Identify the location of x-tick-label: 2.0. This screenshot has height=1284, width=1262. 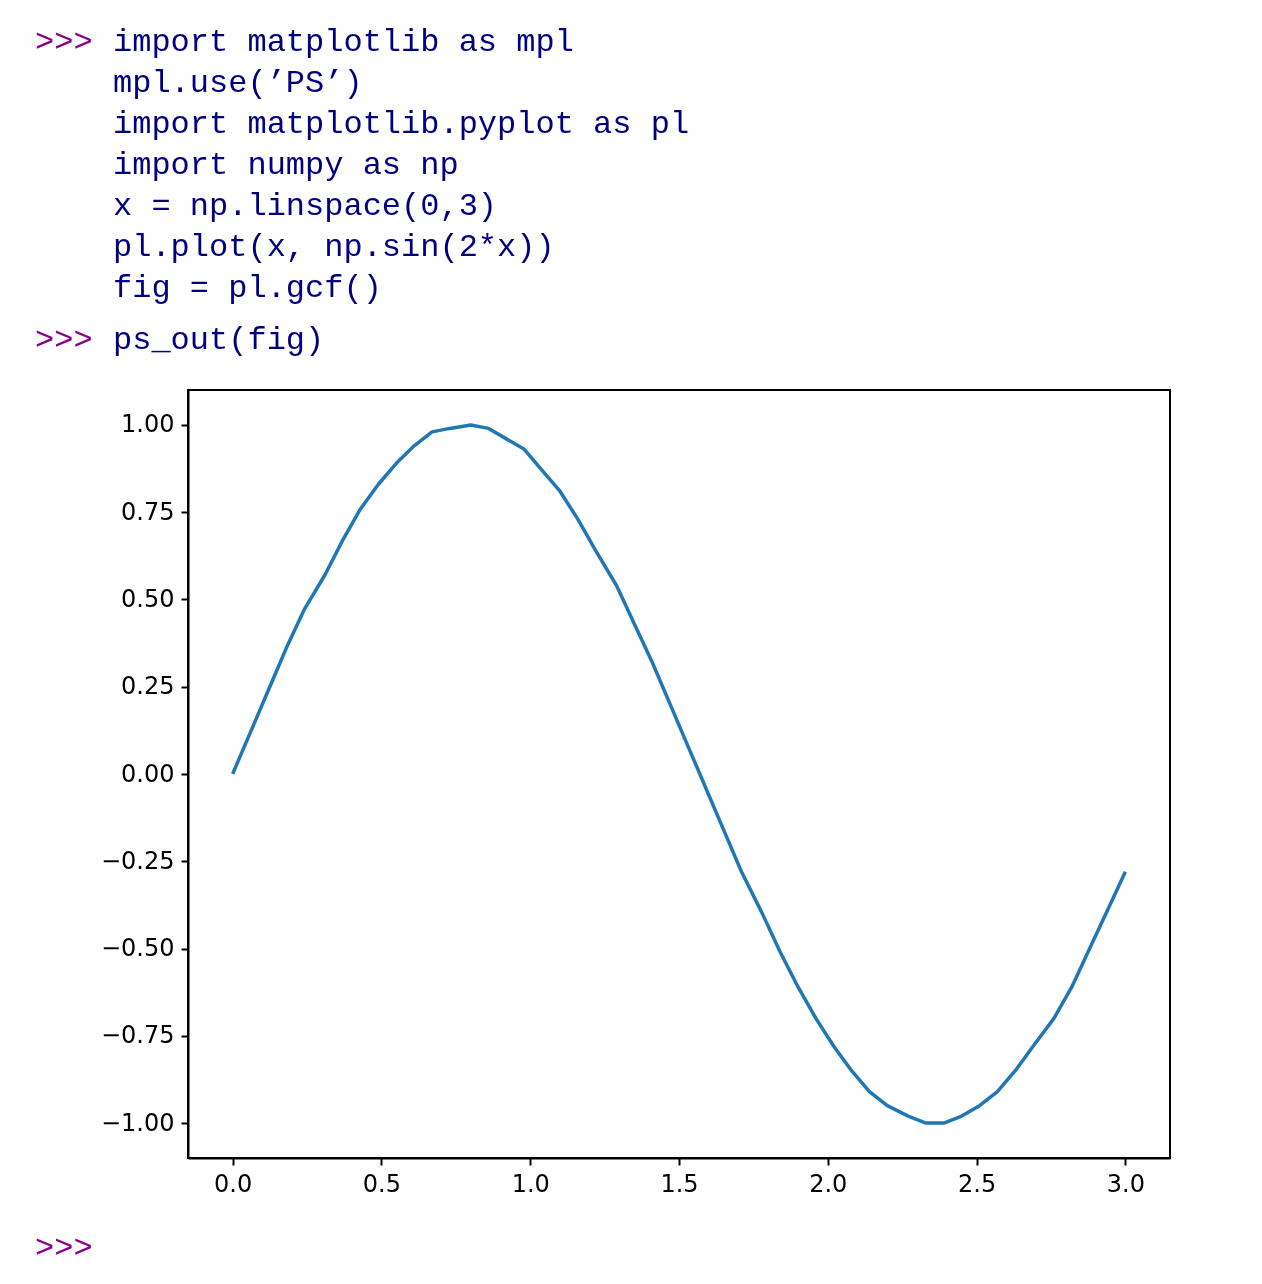
(828, 1183).